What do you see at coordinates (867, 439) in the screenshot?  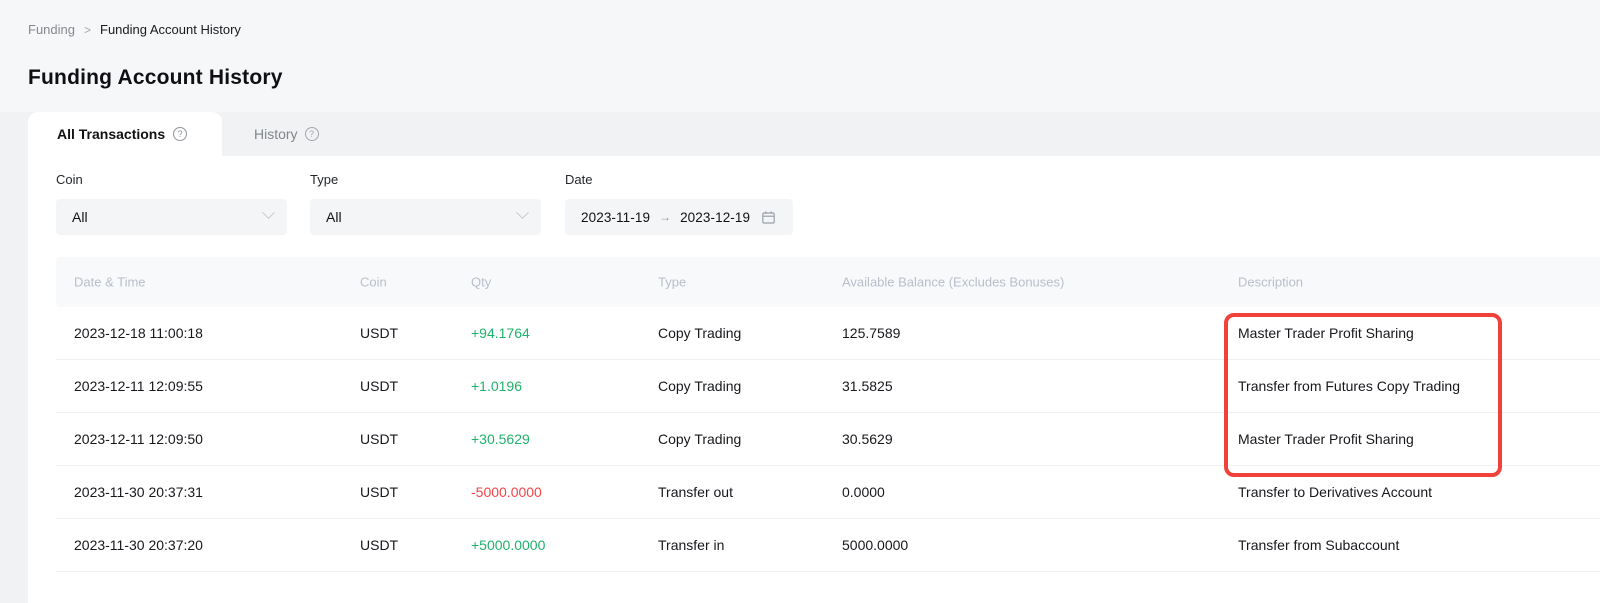 I see `balance-cell: 30.5629` at bounding box center [867, 439].